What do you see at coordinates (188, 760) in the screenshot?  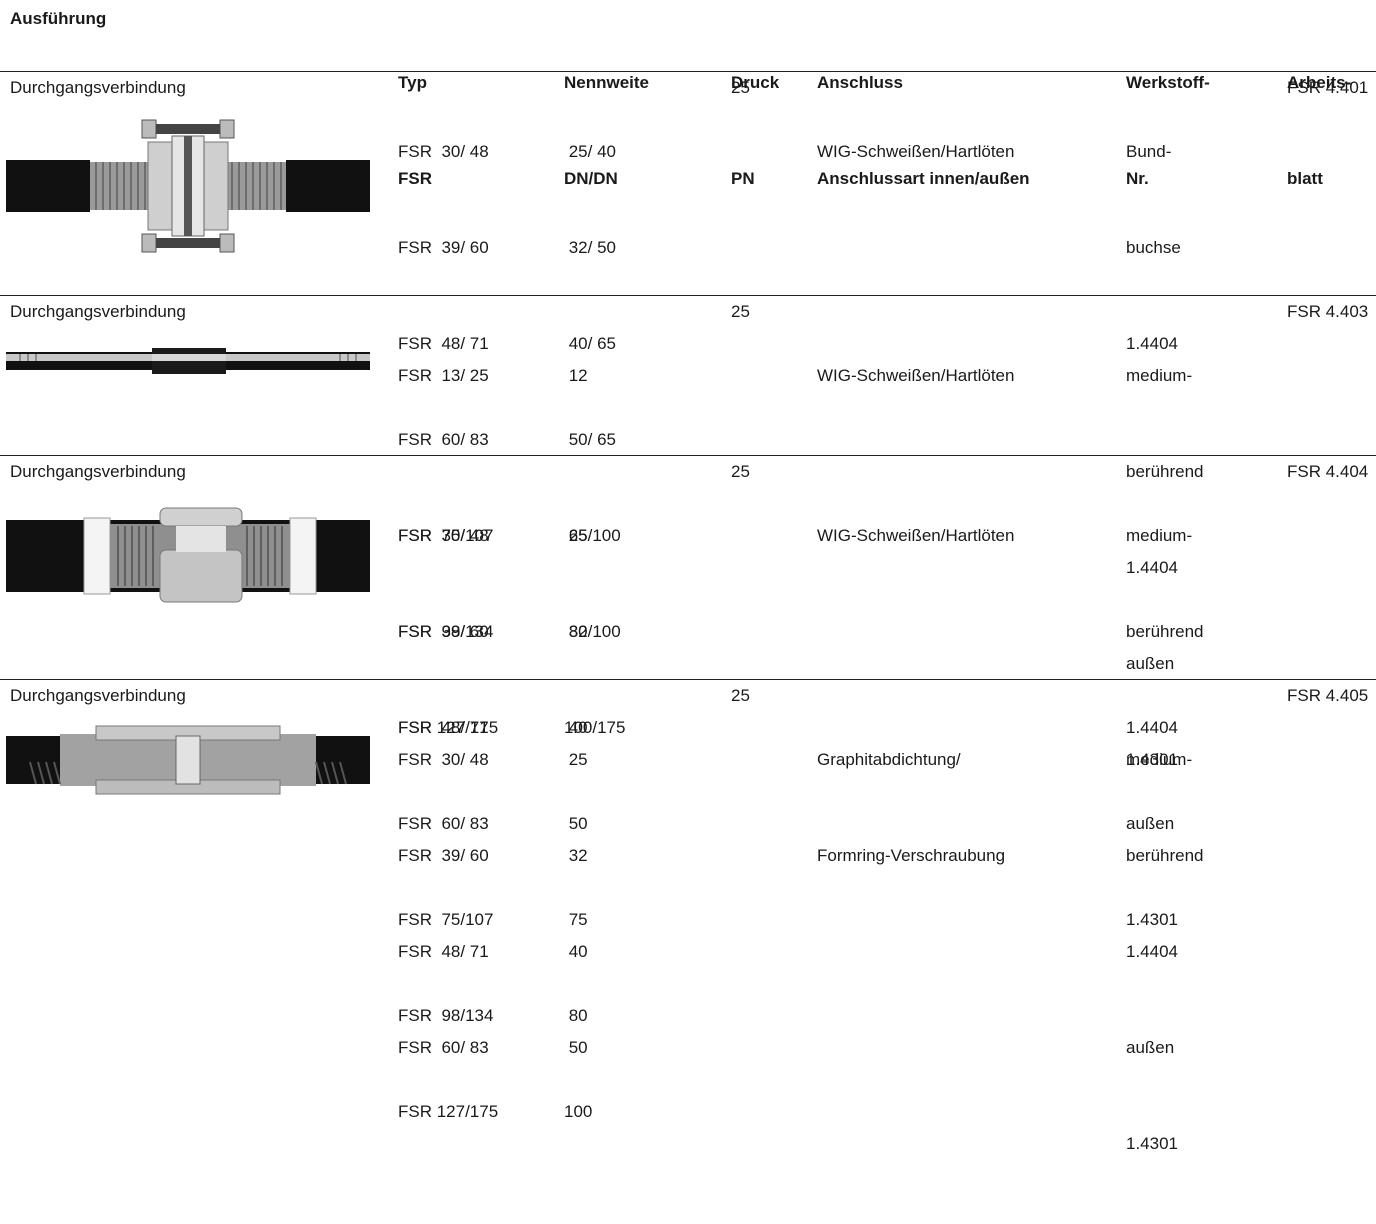 I see `threaded-pipe-connection-image` at bounding box center [188, 760].